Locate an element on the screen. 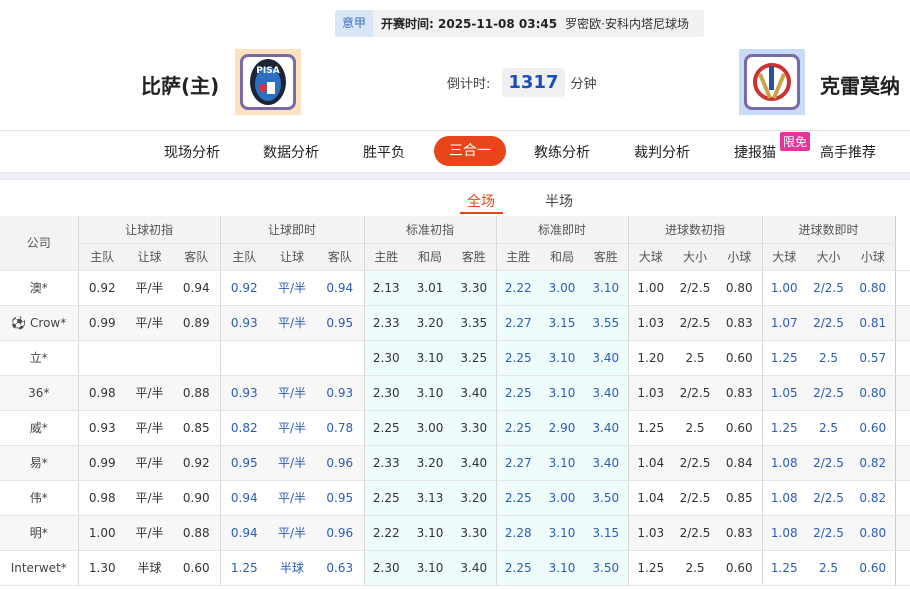 The width and height of the screenshot is (910, 589). nav-jiebaomao: 捷报猫 is located at coordinates (755, 153).